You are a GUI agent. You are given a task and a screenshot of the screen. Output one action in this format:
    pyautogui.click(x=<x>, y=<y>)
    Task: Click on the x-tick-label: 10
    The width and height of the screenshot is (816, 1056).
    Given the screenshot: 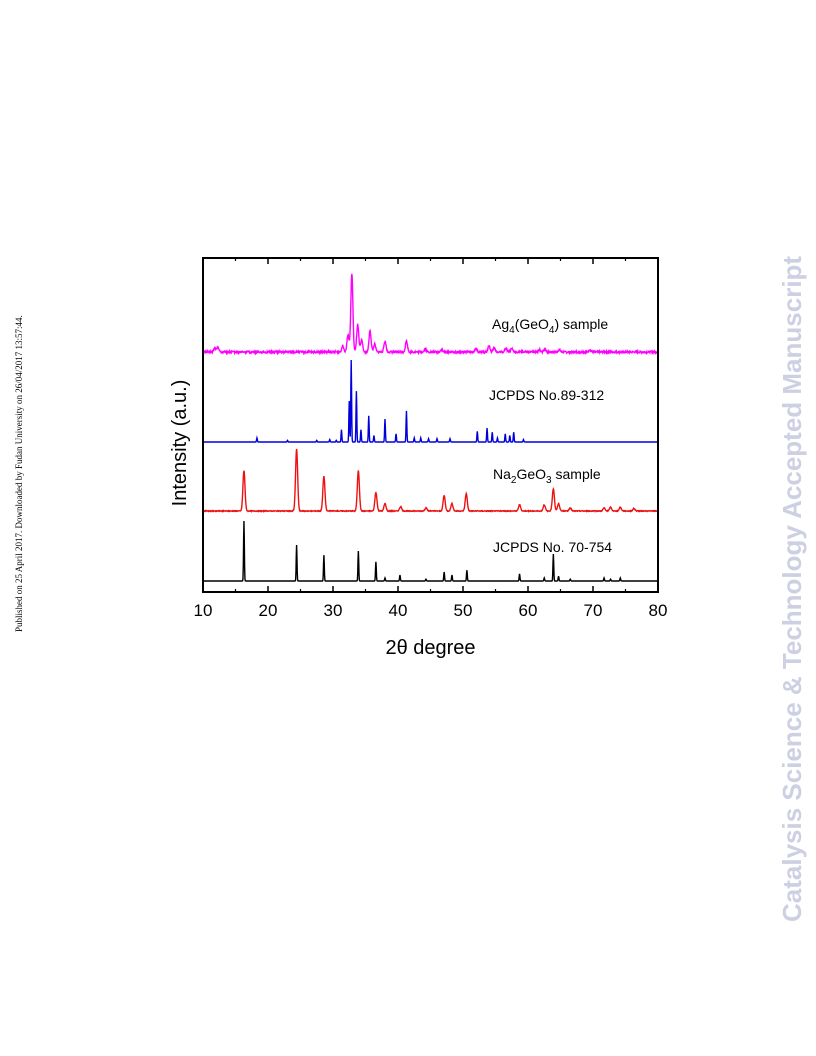 What is the action you would take?
    pyautogui.click(x=203, y=610)
    